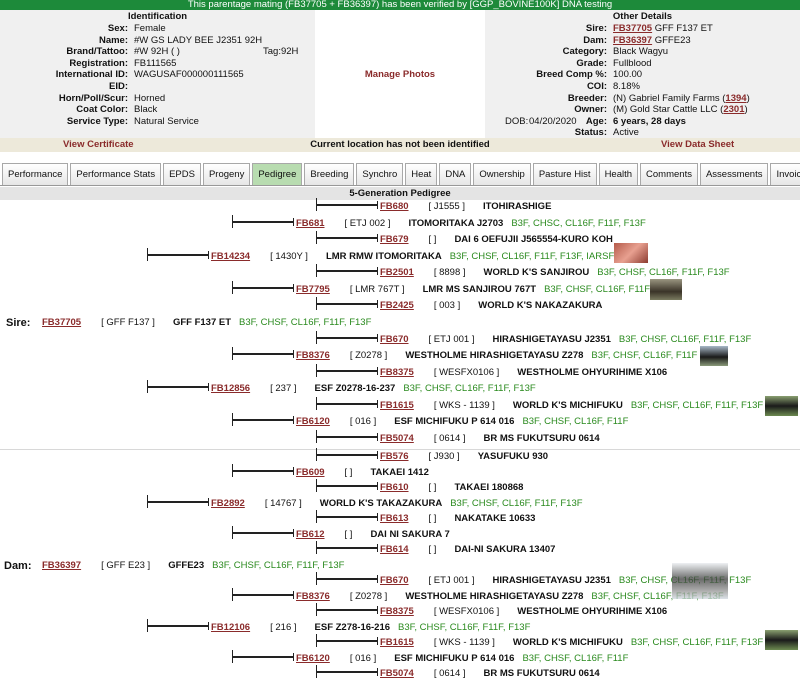 The width and height of the screenshot is (800, 684). I want to click on animal-link: FB680, so click(394, 206).